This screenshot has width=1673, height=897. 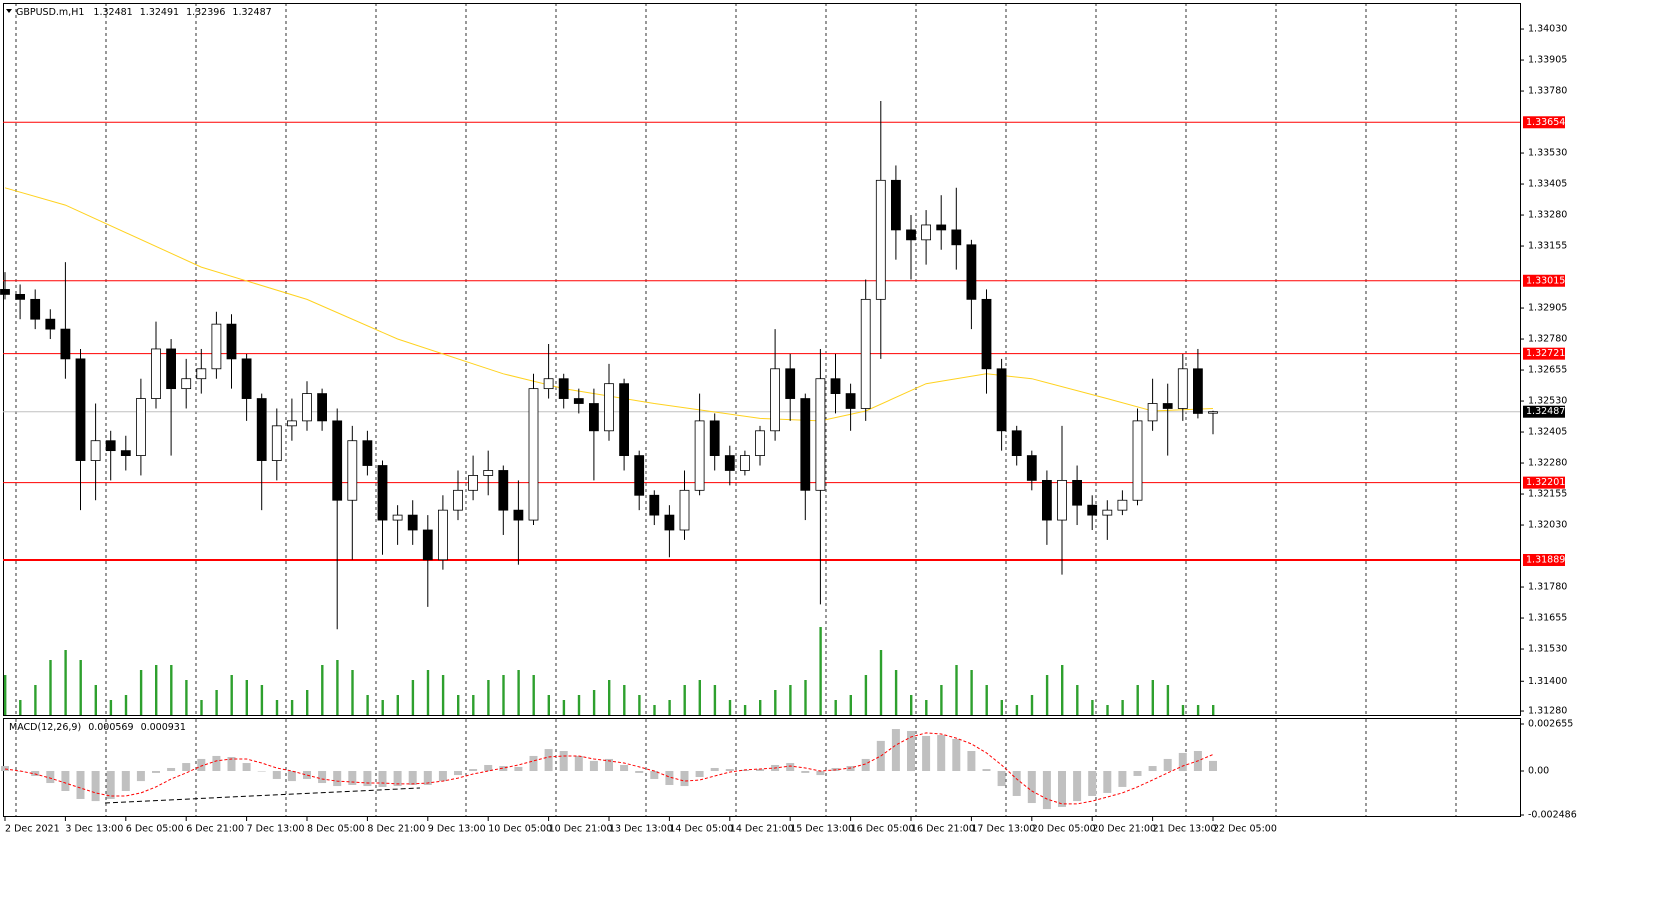 What do you see at coordinates (1547, 91) in the screenshot?
I see `y-tick-label: 1.33780` at bounding box center [1547, 91].